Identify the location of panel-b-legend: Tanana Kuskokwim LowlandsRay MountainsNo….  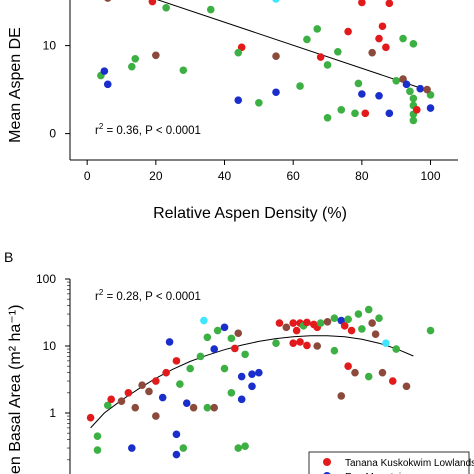
(391, 462).